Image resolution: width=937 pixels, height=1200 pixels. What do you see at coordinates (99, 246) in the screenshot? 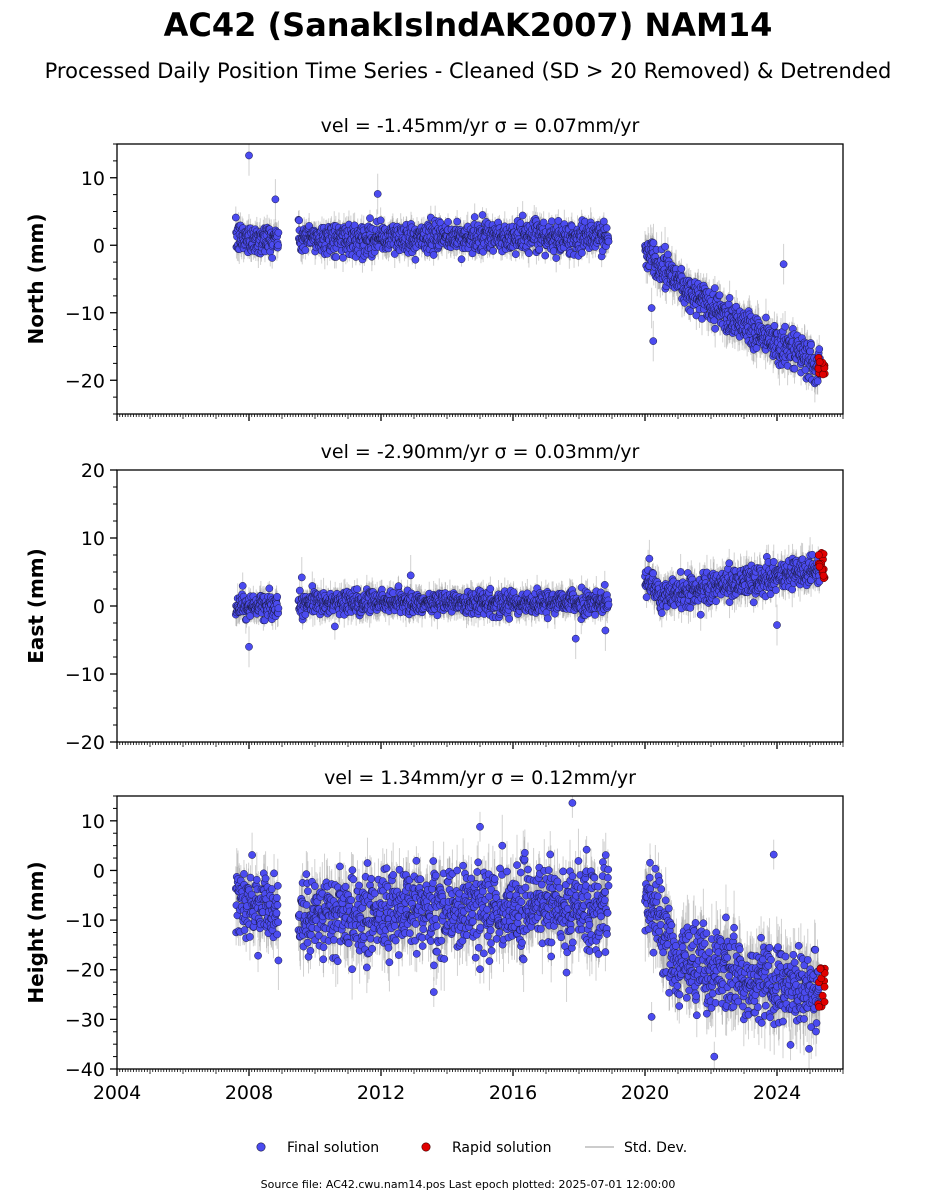
I see `y-tick-label: 0` at bounding box center [99, 246].